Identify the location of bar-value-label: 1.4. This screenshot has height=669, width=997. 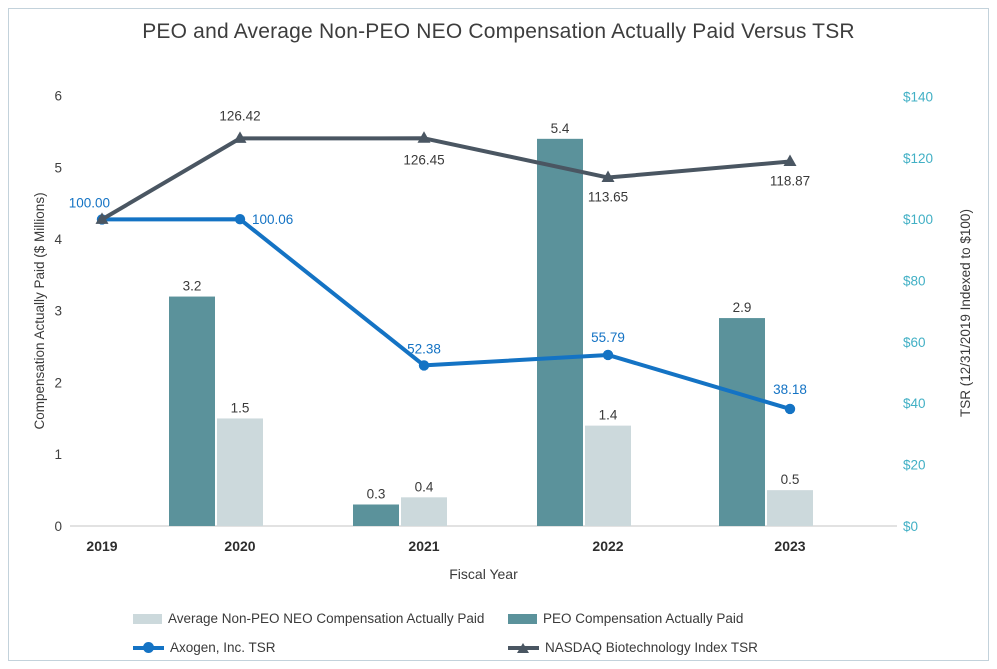
(608, 415).